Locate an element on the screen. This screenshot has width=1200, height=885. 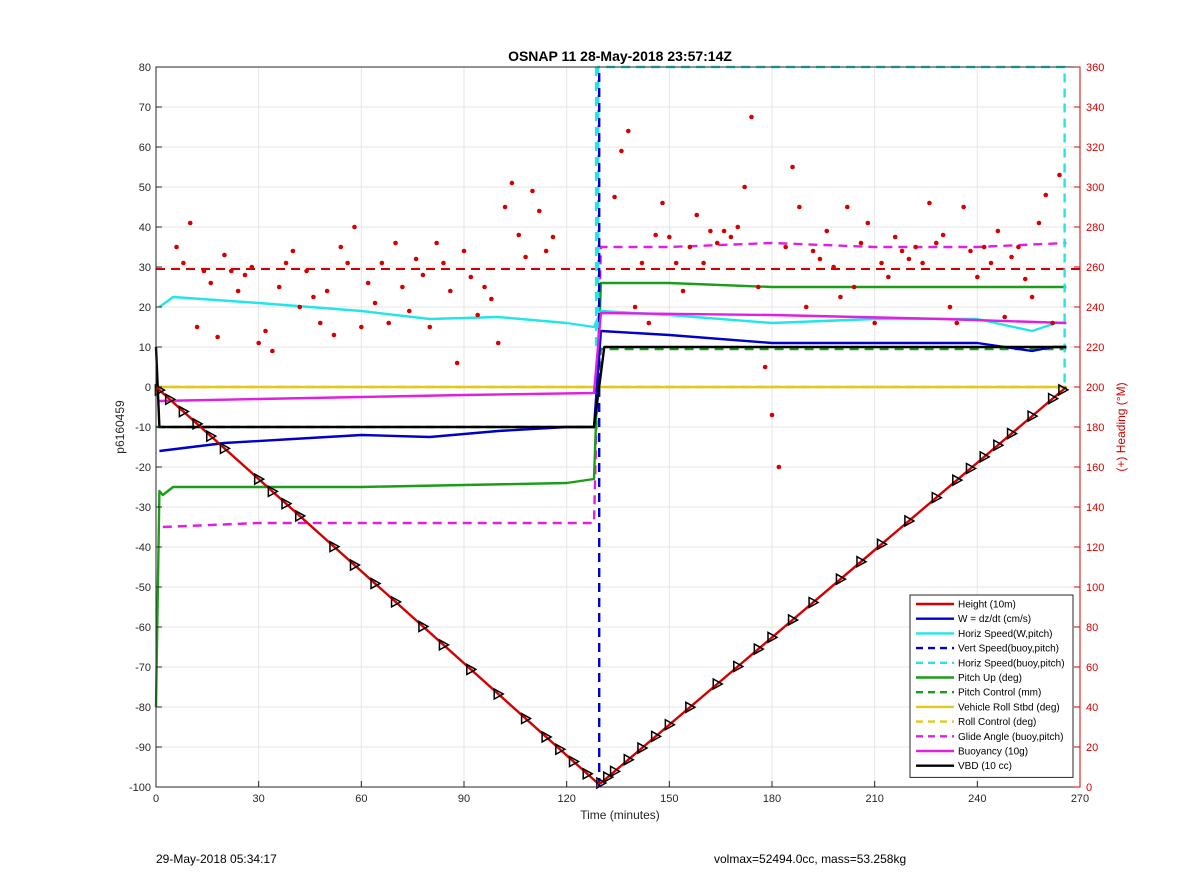
legend-label: VBD (10 cc) is located at coordinates (985, 766).